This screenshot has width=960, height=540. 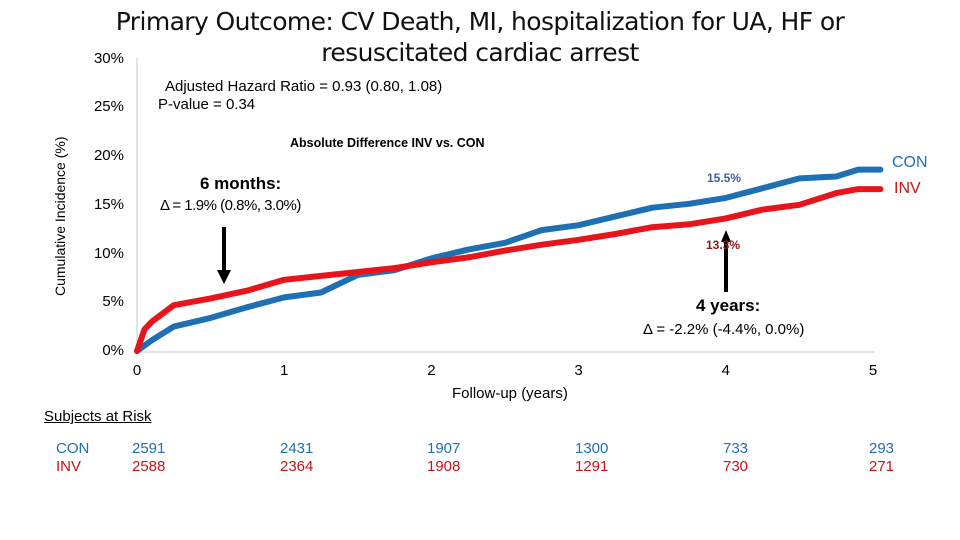 What do you see at coordinates (726, 261) in the screenshot?
I see `arrow-4-years-icon` at bounding box center [726, 261].